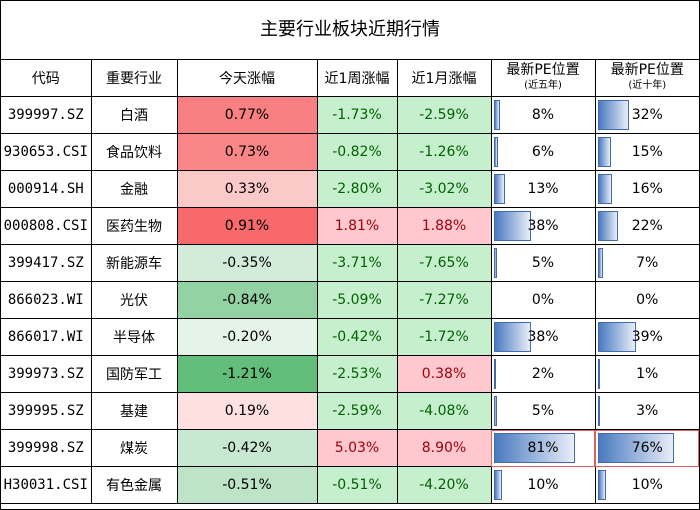  What do you see at coordinates (134, 152) in the screenshot?
I see `cell-industry: 食品饮料` at bounding box center [134, 152].